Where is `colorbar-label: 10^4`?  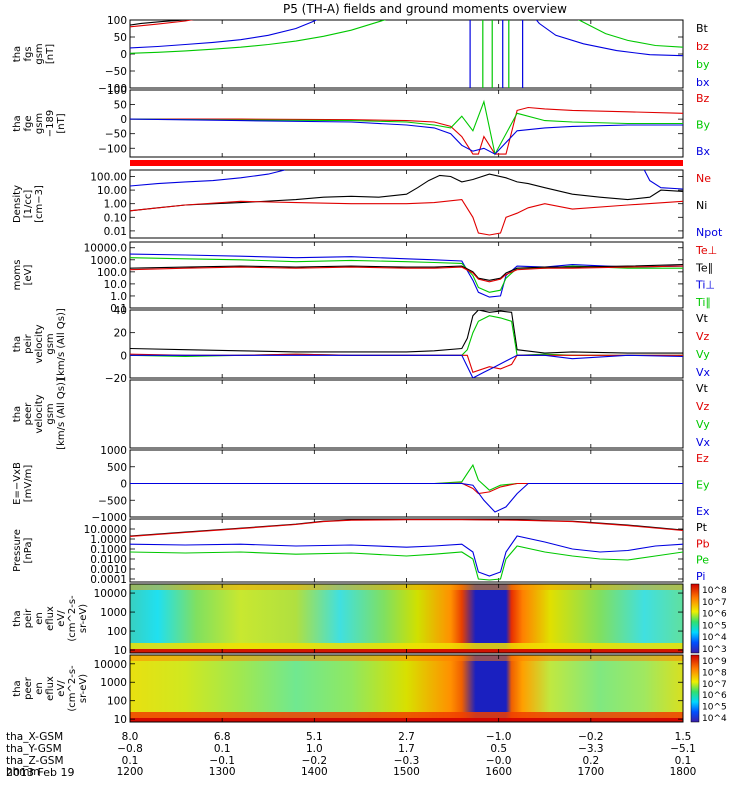 colorbar-label: 10^4 is located at coordinates (714, 719).